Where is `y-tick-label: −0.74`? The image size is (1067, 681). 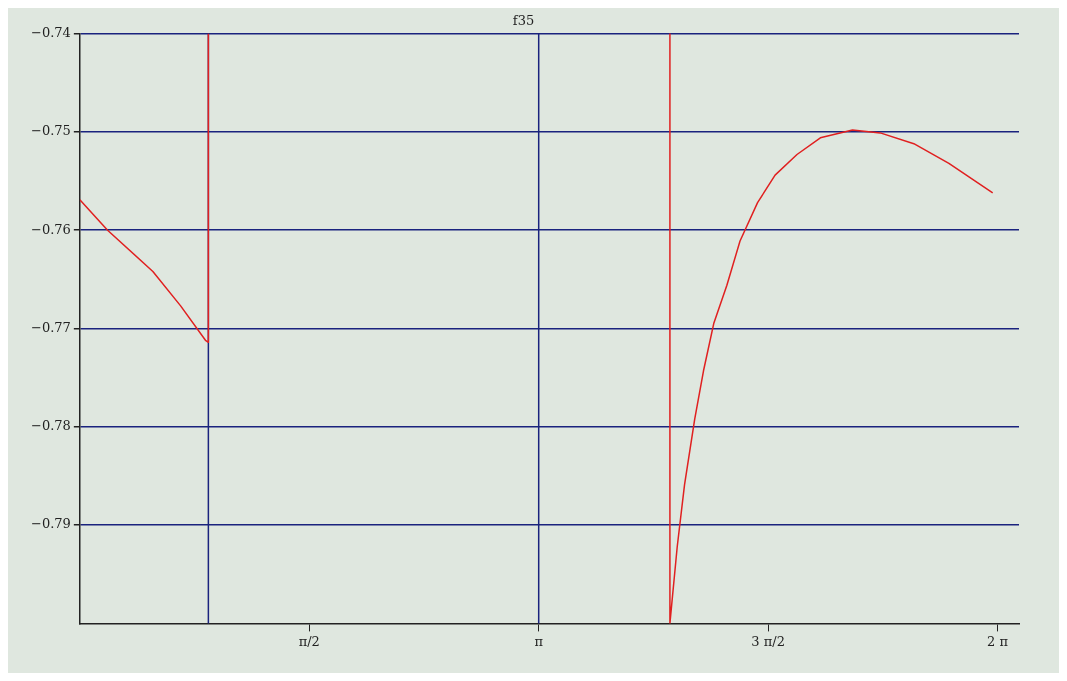
y-tick-label: −0.74 is located at coordinates (50, 32).